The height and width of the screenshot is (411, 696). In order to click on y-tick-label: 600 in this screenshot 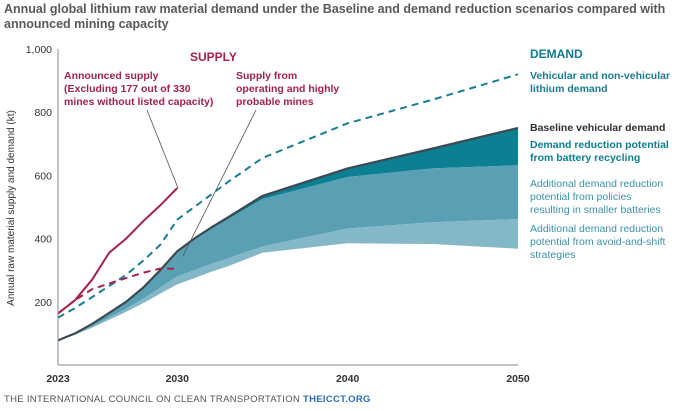, I will do `click(43, 176)`.